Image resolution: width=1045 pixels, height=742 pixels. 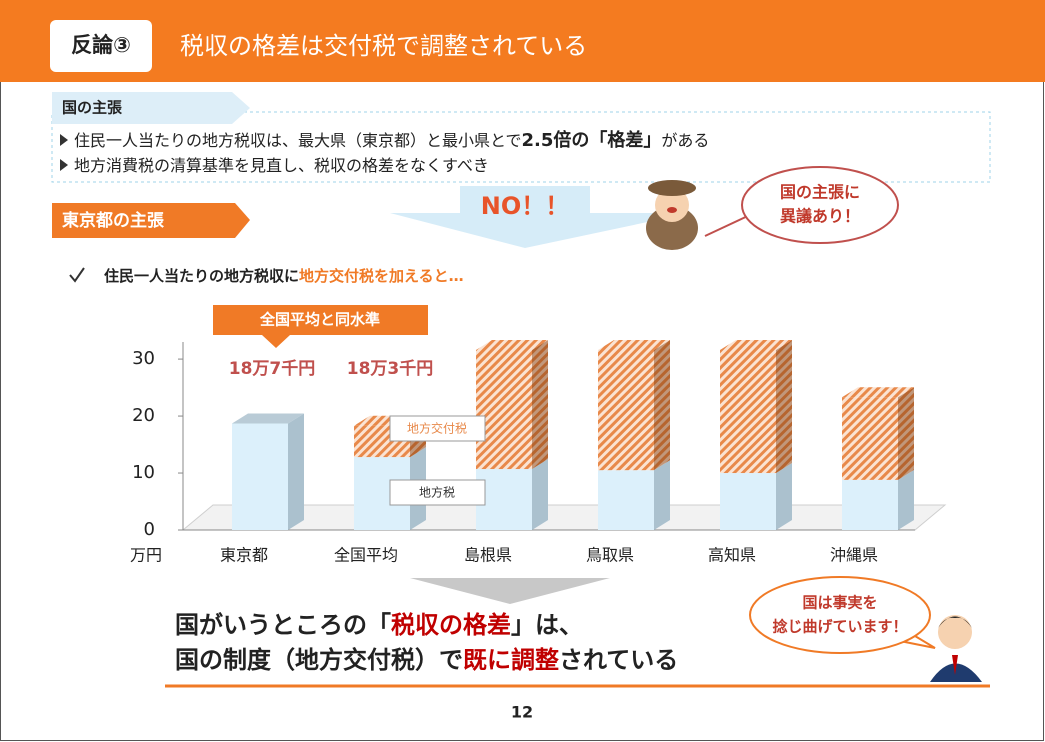 I want to click on text: されている, so click(x=618, y=660).